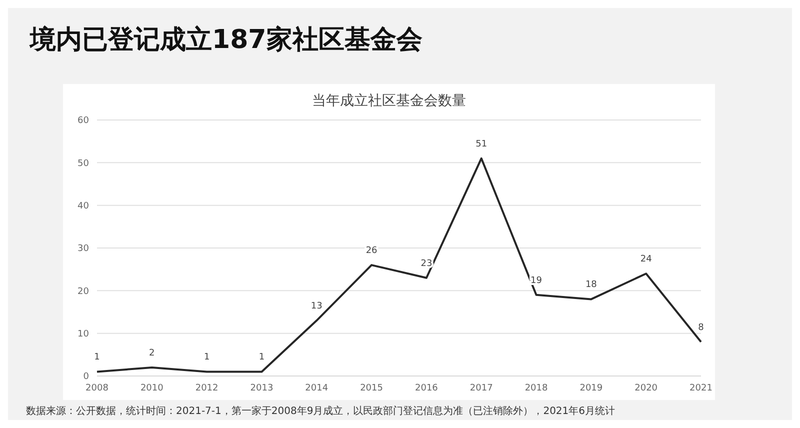 The width and height of the screenshot is (800, 428). Describe the element at coordinates (262, 388) in the screenshot. I see `x-tick-label: 2013` at that location.